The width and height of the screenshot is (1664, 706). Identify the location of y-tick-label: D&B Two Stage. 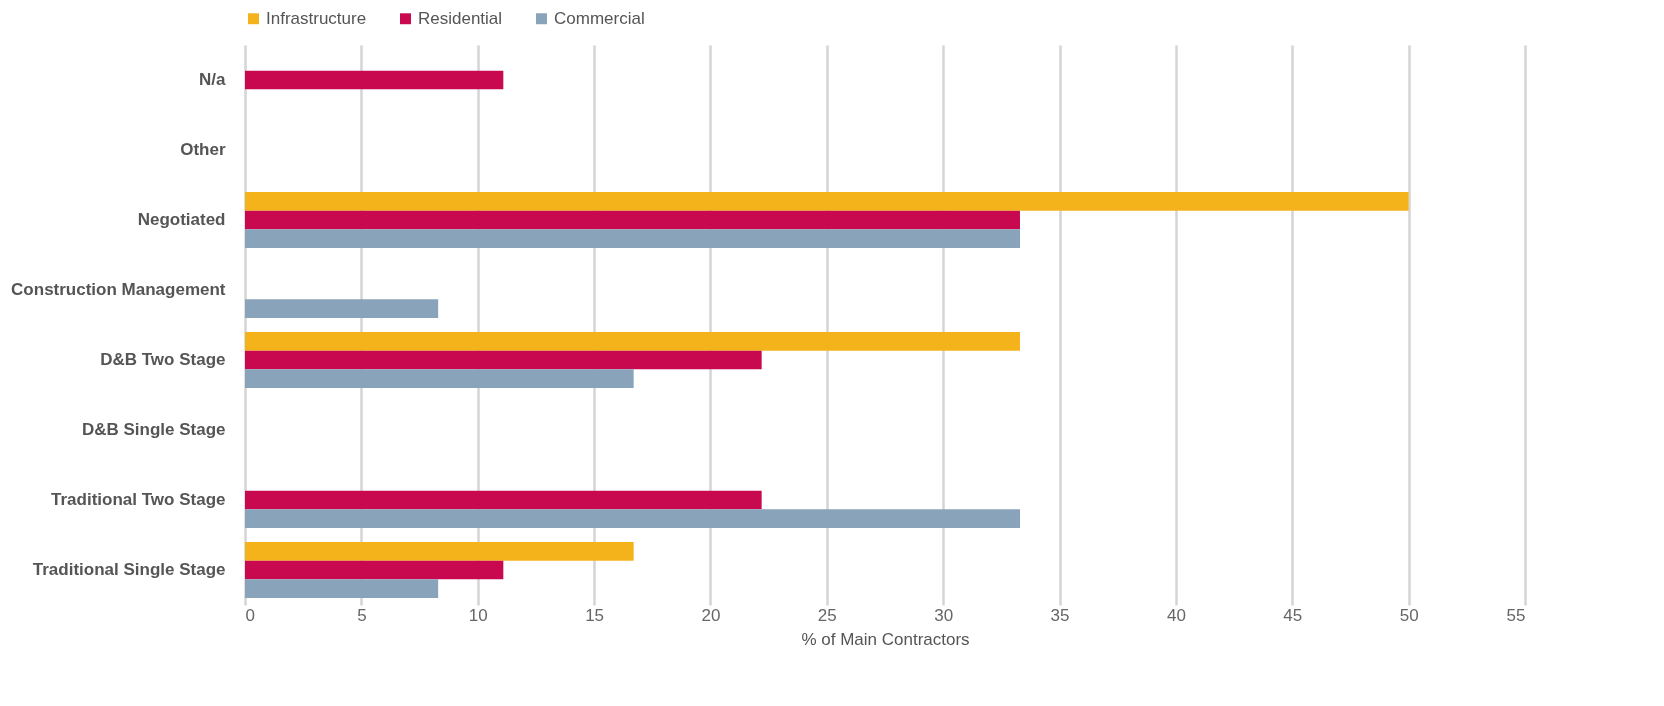
(163, 359).